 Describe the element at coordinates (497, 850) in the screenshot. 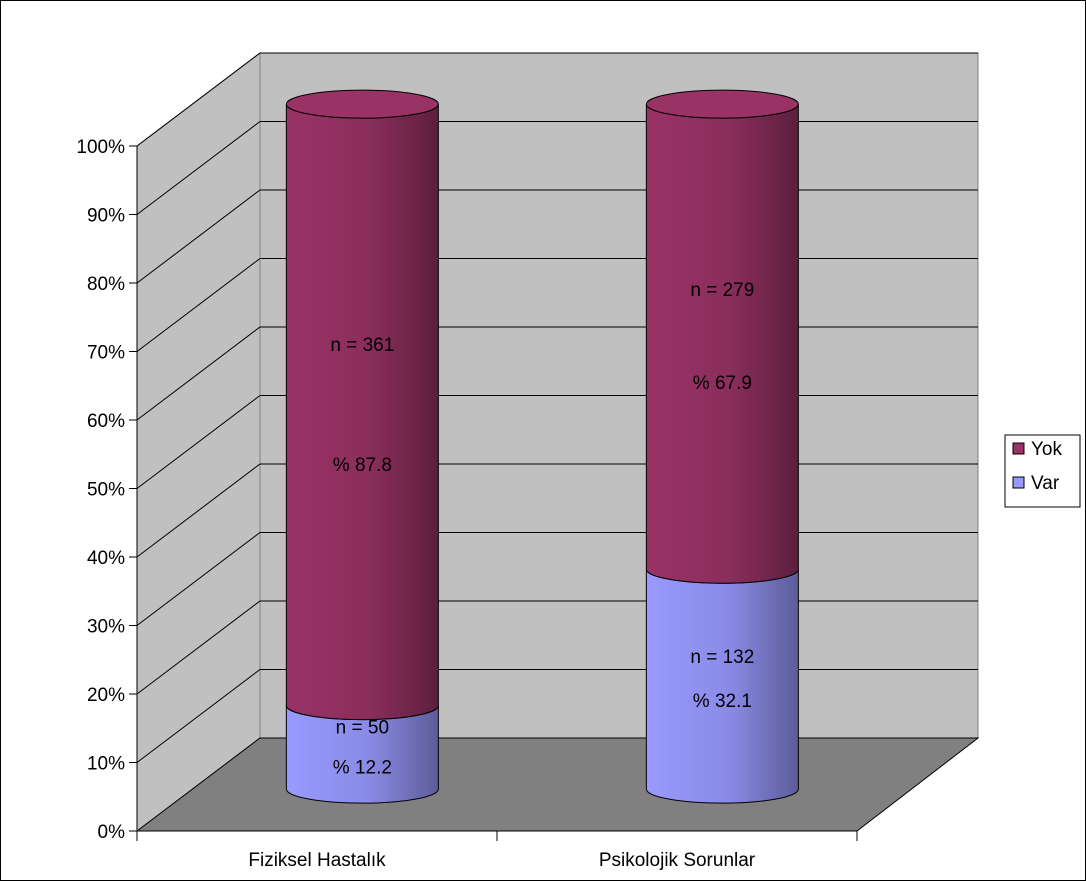

I see `x-axis: Fiziksel Hastalık Psikolojik Sorunlar` at that location.